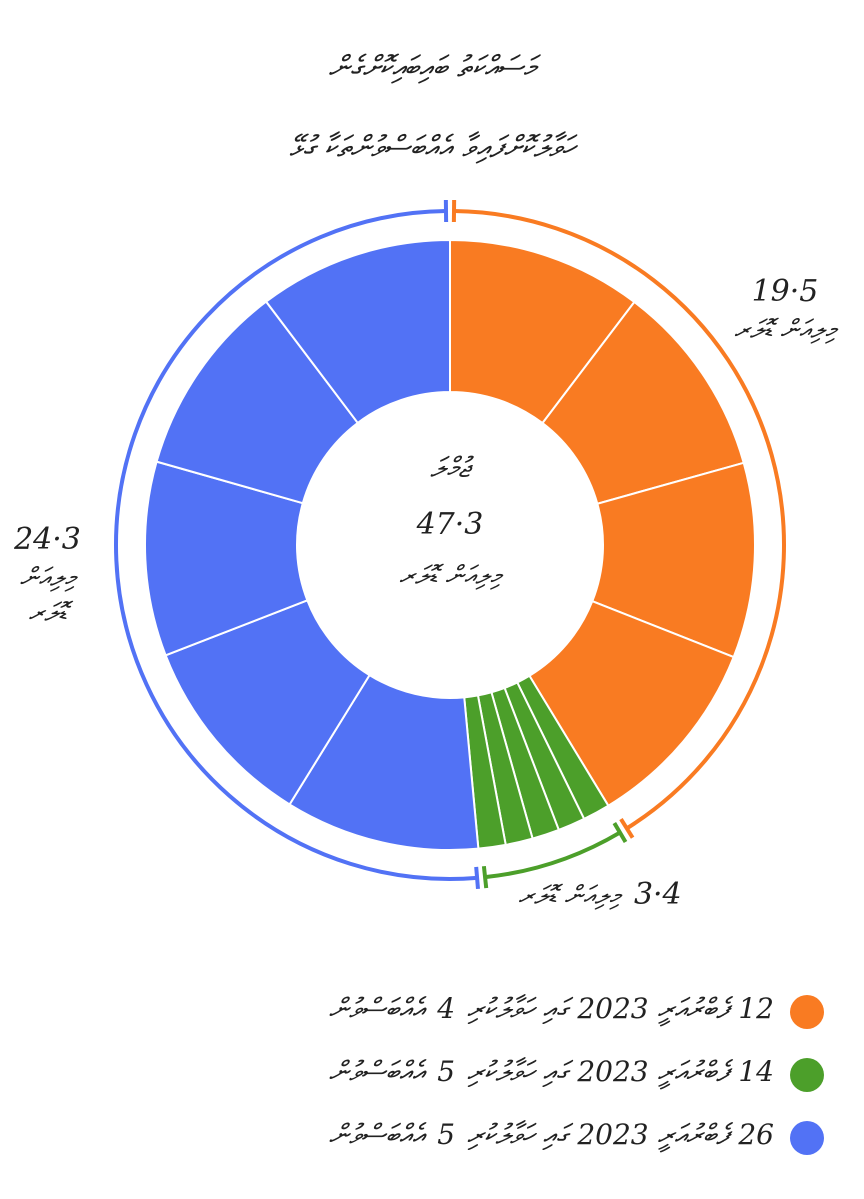  Describe the element at coordinates (785, 310) in the screenshot. I see `value-label-group: 19·5 މިލިއަން ޑޮލަރ` at that location.